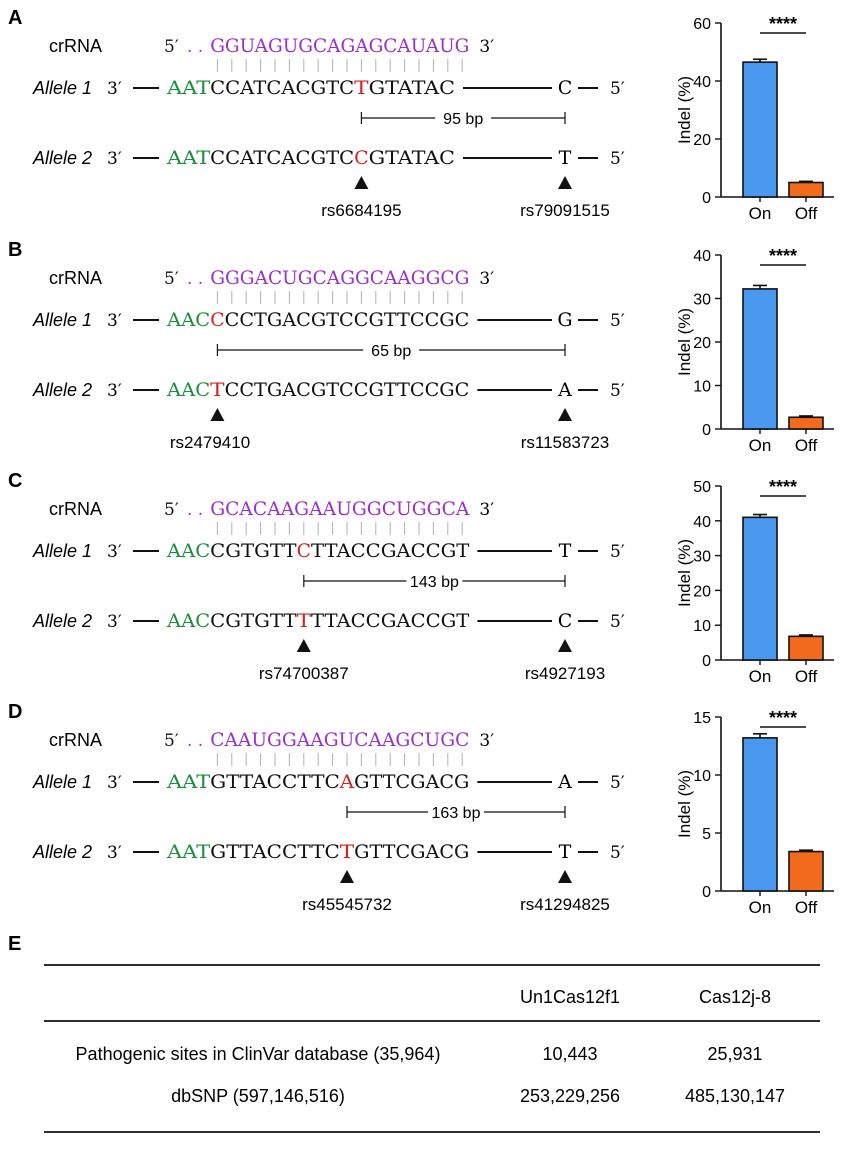 The height and width of the screenshot is (1151, 856). I want to click on far-snp-base: A, so click(564, 782).